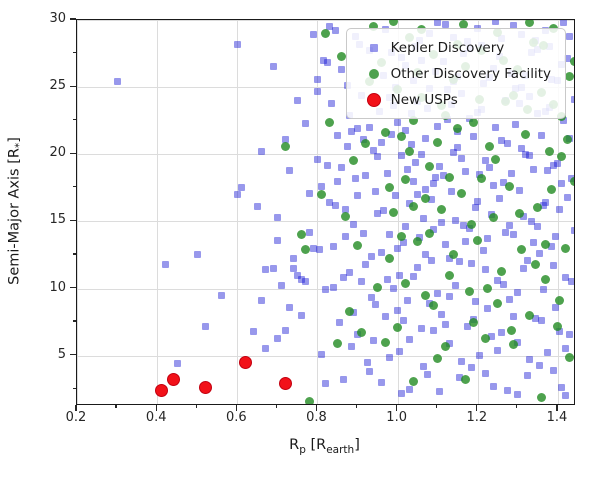 Image resolution: width=600 pixels, height=479 pixels. What do you see at coordinates (276, 406) in the screenshot?
I see `x-minor-tick` at bounding box center [276, 406].